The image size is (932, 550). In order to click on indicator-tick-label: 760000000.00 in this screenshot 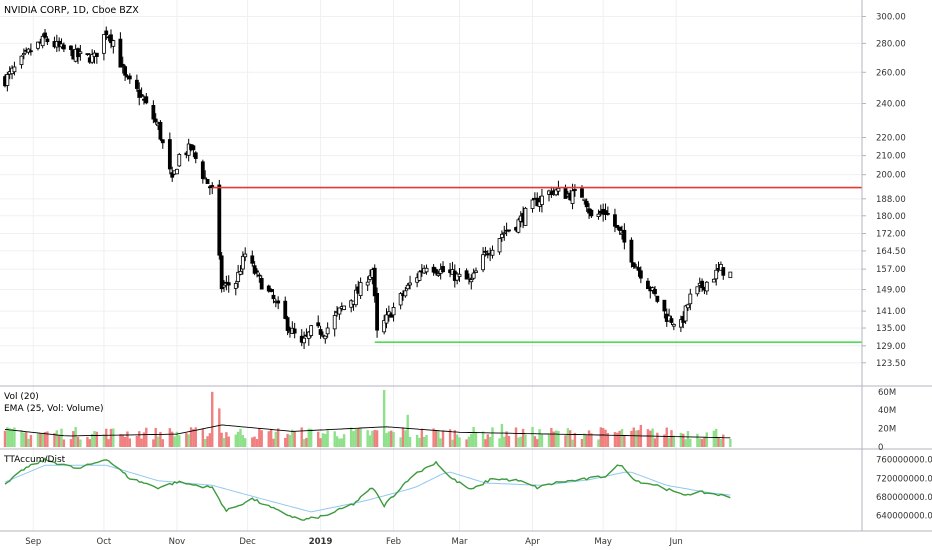, I will do `click(904, 461)`.